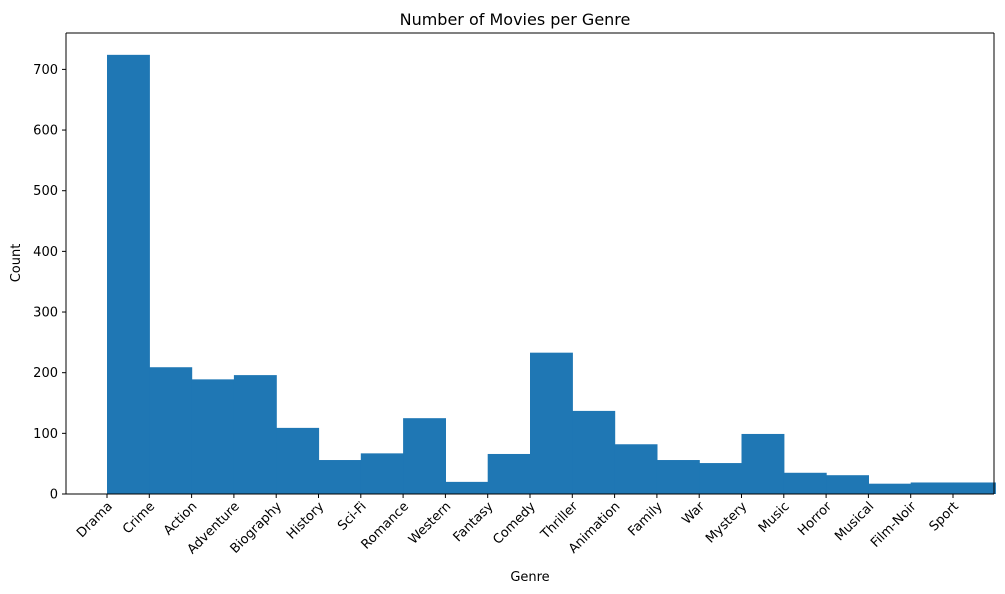 The width and height of the screenshot is (1005, 594). I want to click on x-tick-label: Drama, so click(95, 520).